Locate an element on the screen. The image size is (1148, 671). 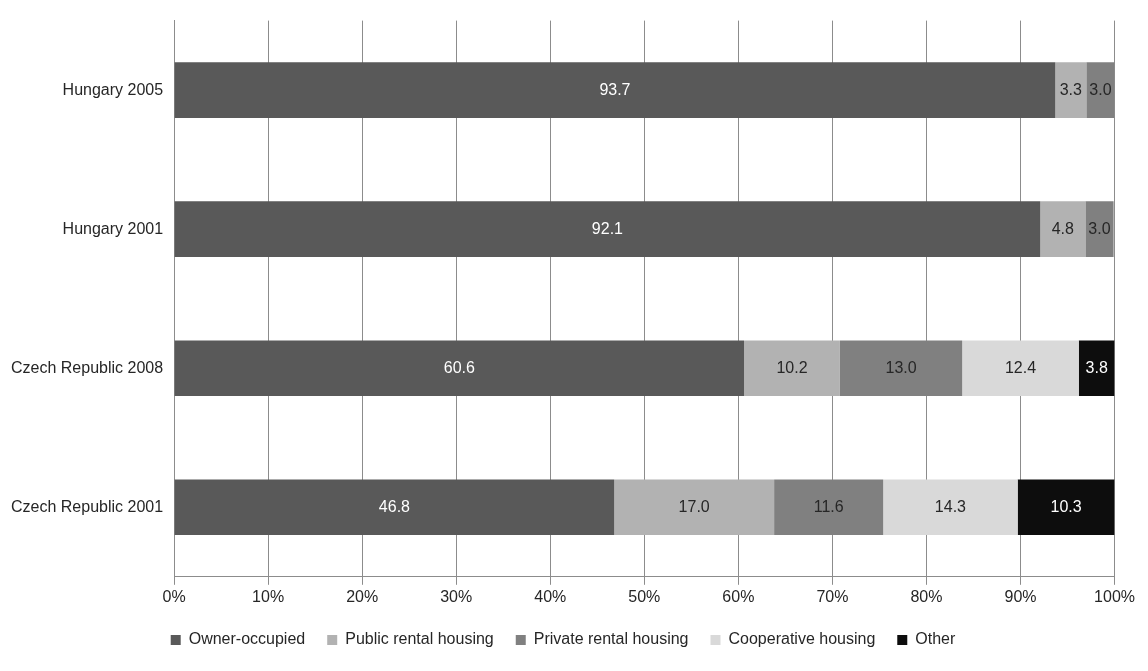
legend-label: Owner-occupied is located at coordinates (247, 639).